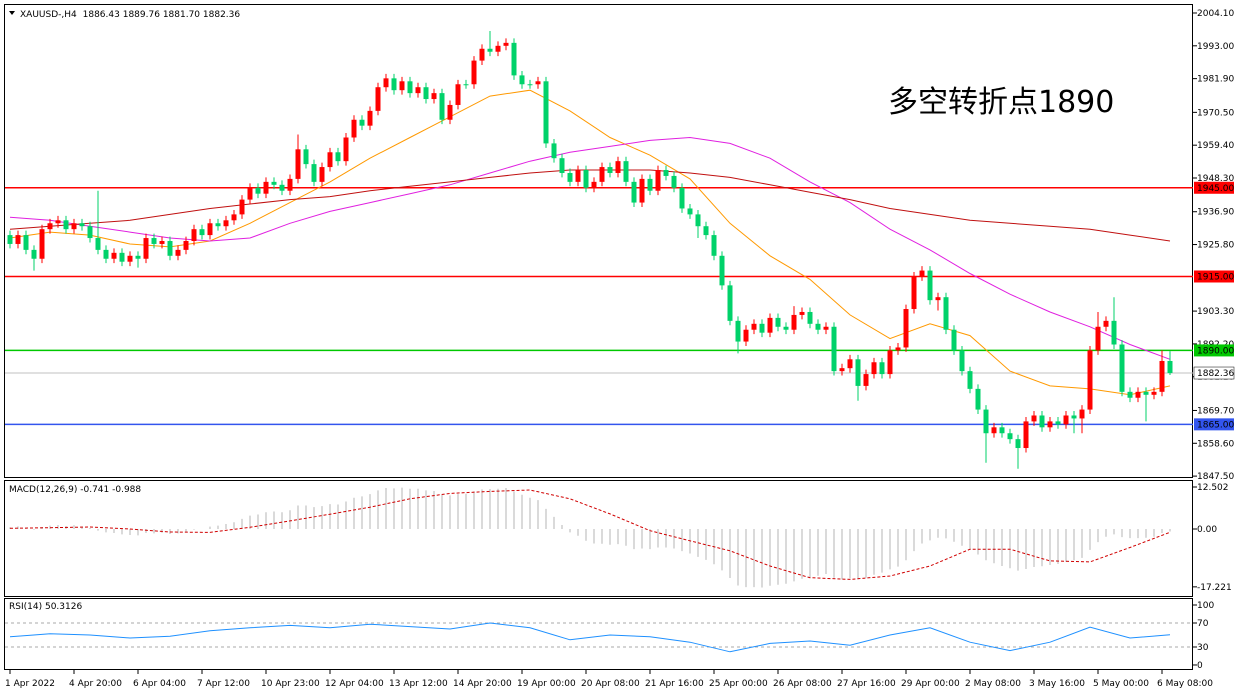 This screenshot has height=697, width=1235. Describe the element at coordinates (1215, 246) in the screenshot. I see `y-tick-label: 1925.80` at that location.